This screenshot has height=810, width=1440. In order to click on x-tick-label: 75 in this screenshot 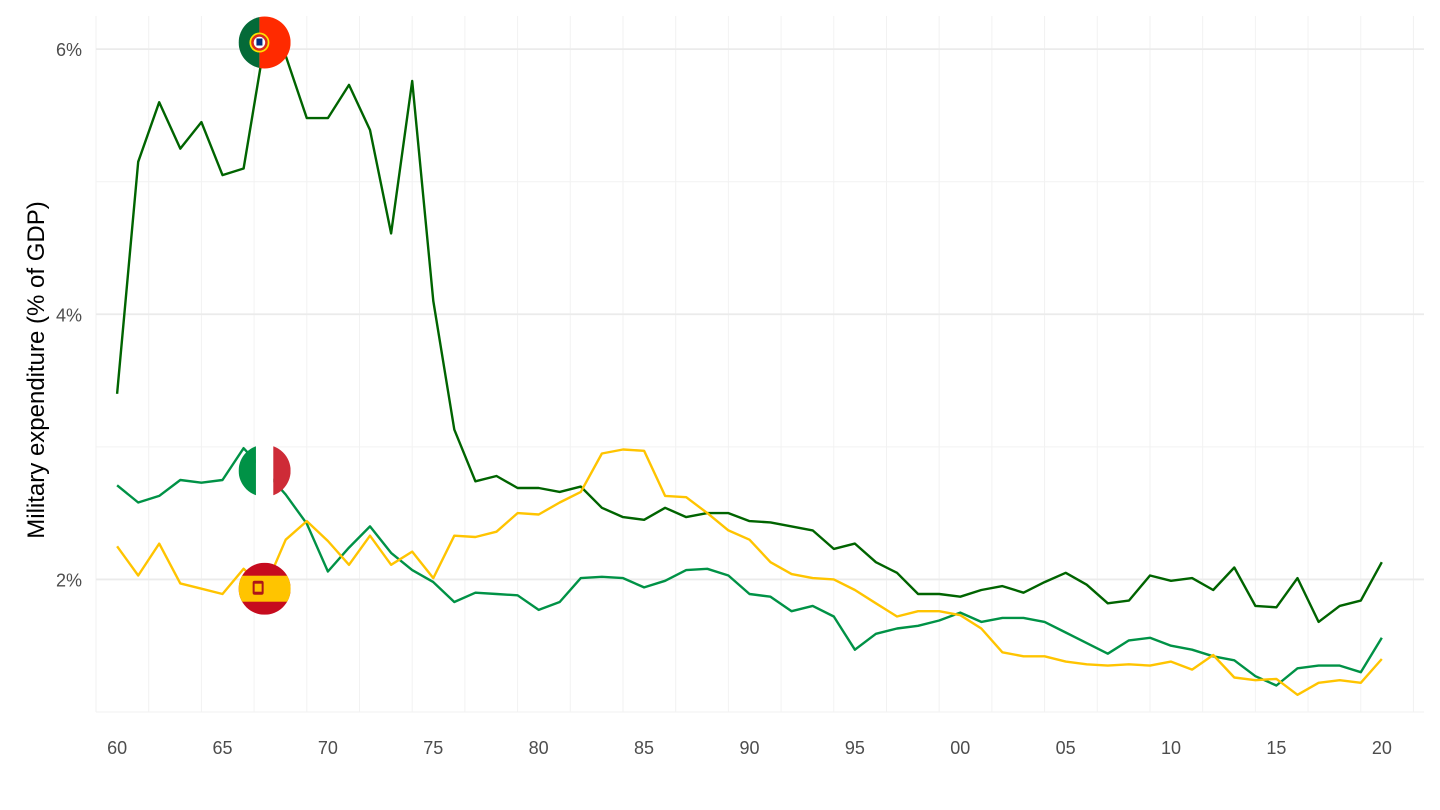, I will do `click(433, 748)`.